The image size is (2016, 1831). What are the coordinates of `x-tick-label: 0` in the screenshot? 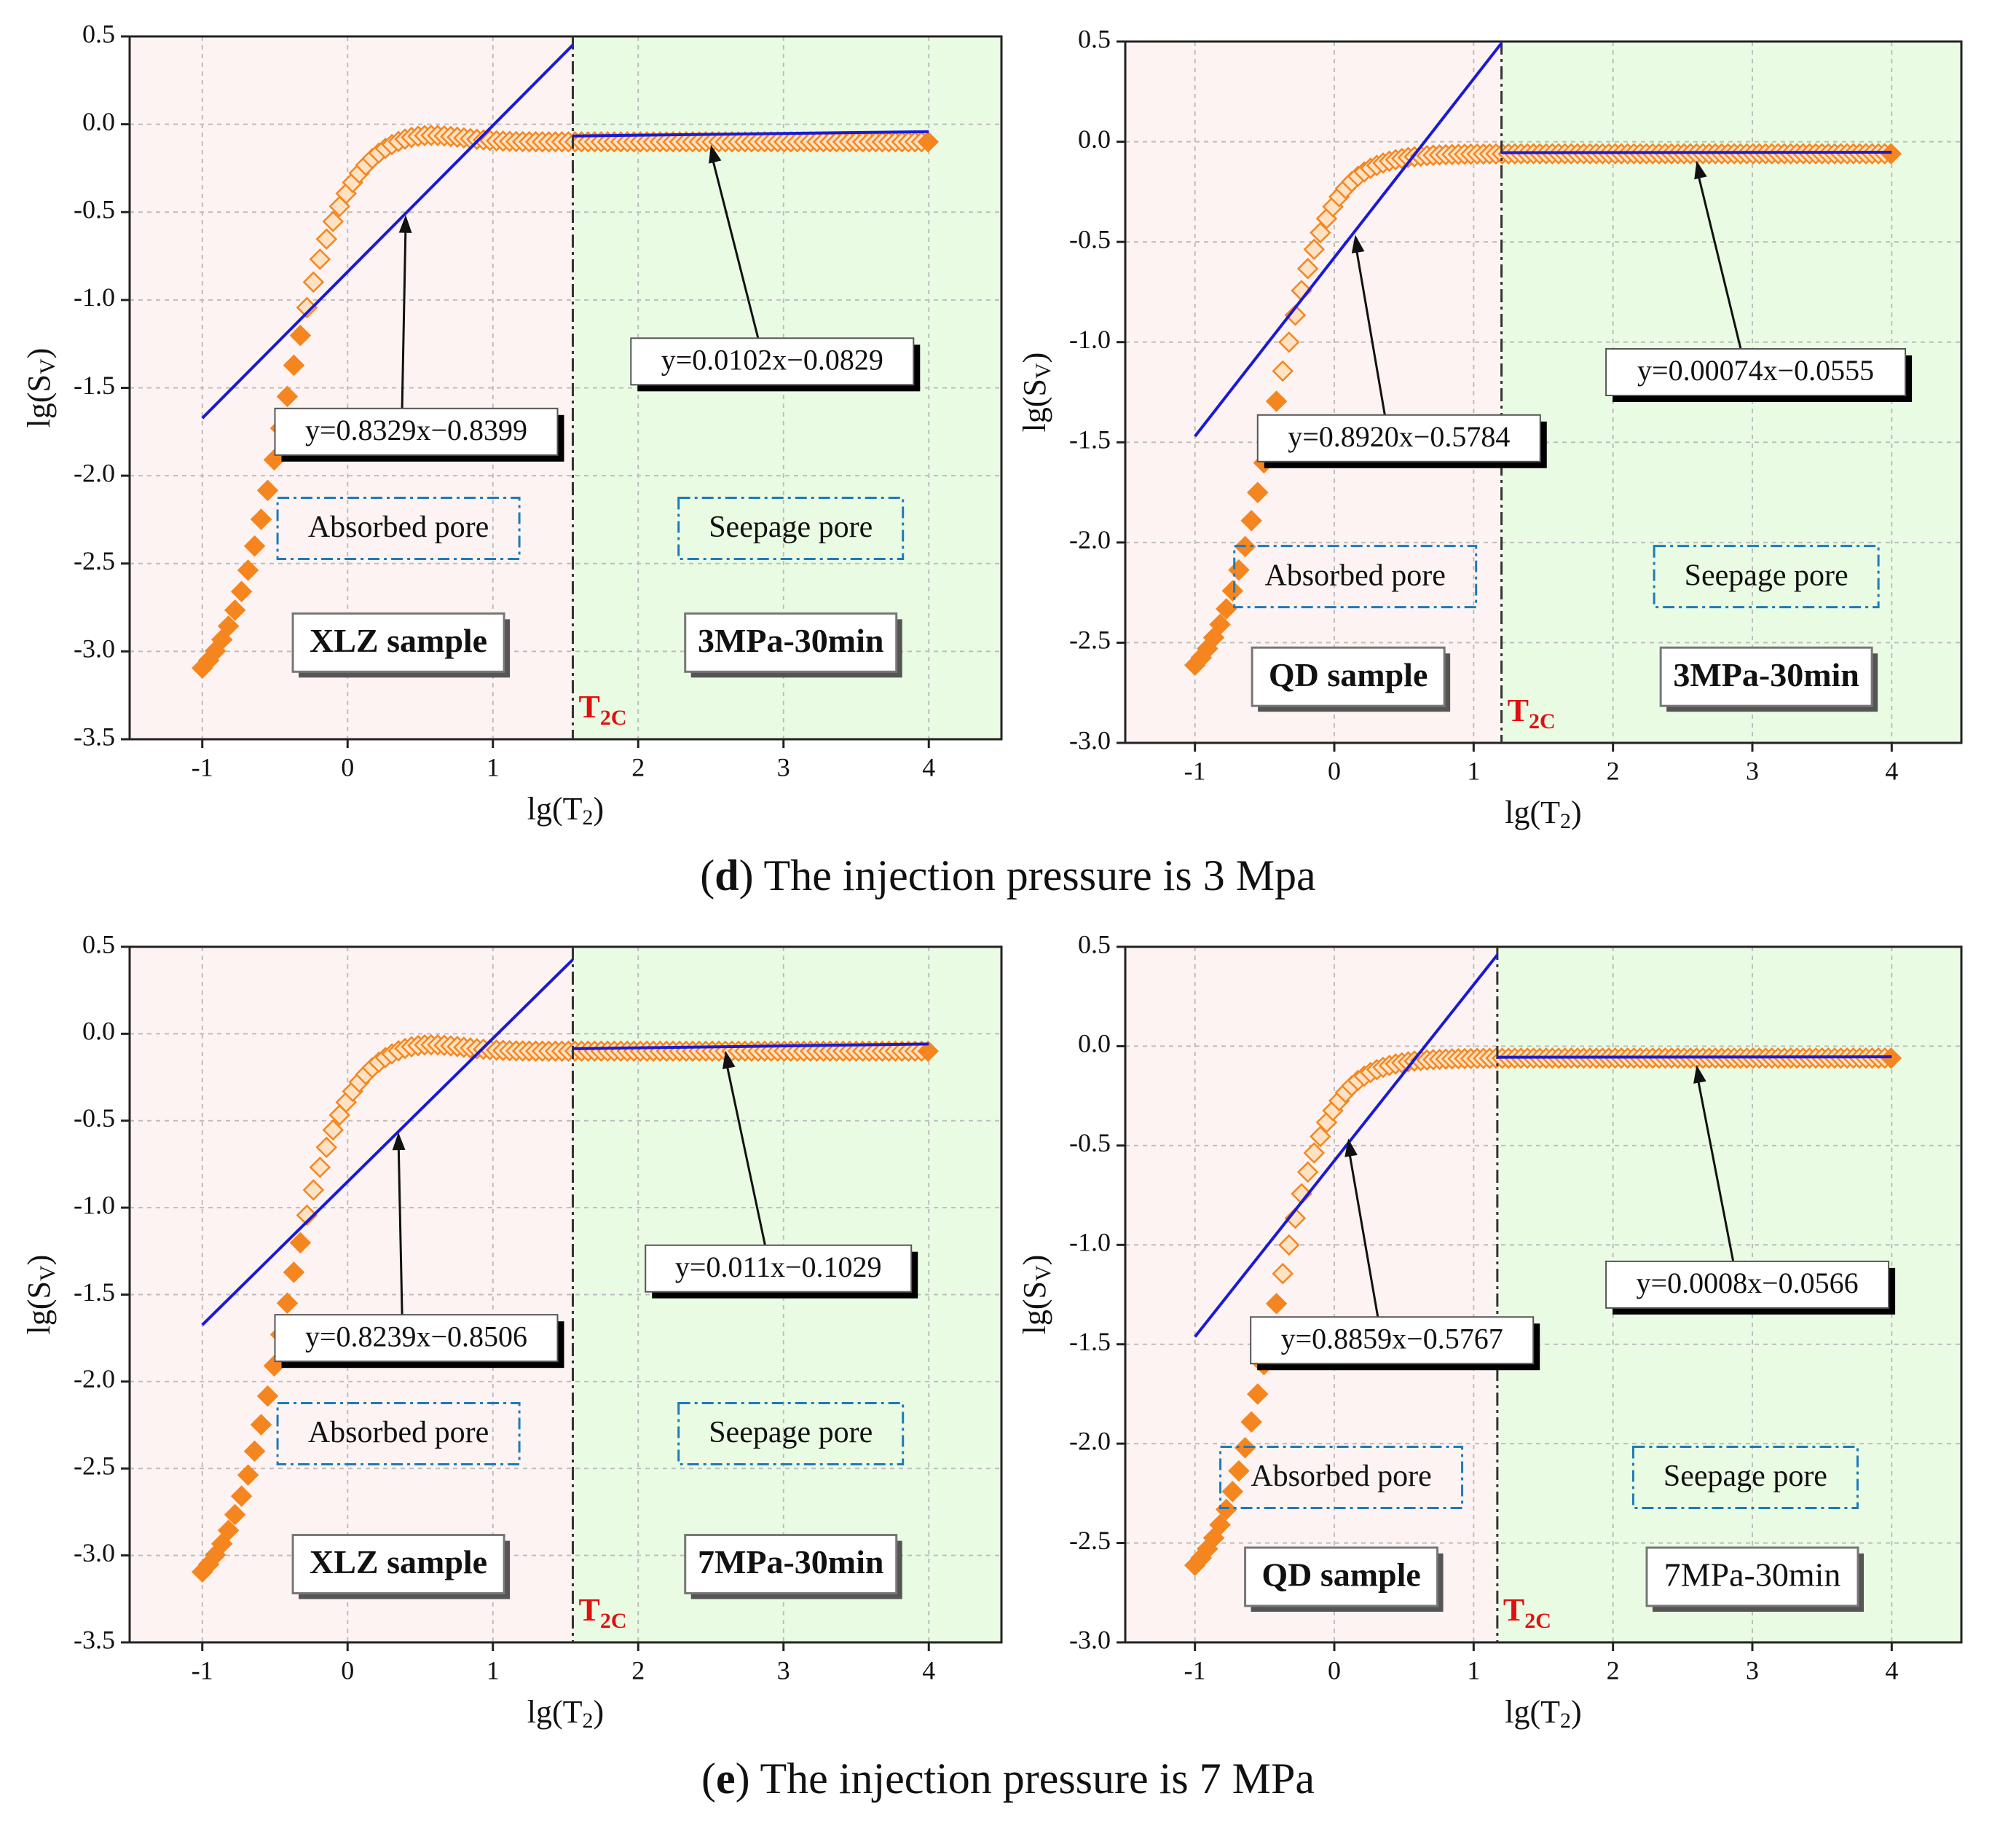 It's located at (1334, 1670).